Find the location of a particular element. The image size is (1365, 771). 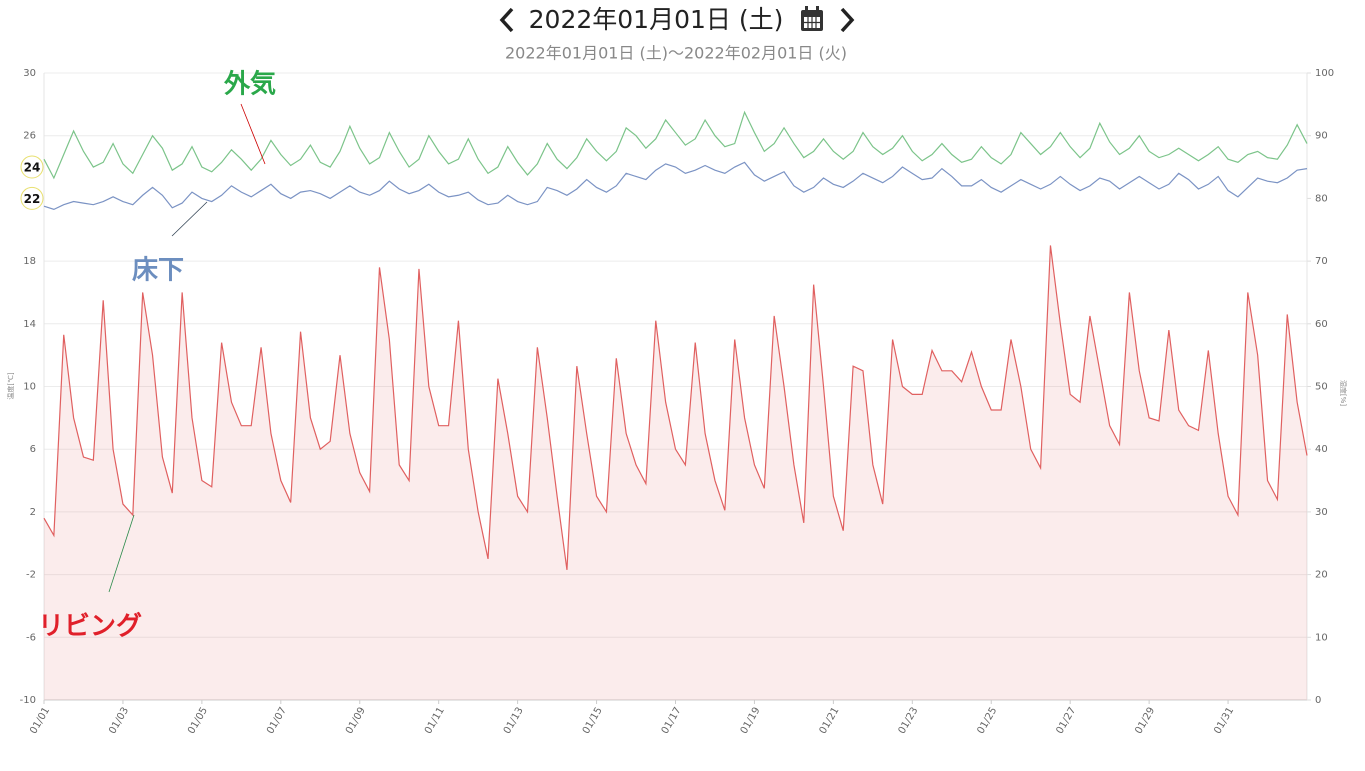

y-tick-label: 14 is located at coordinates (29, 324).